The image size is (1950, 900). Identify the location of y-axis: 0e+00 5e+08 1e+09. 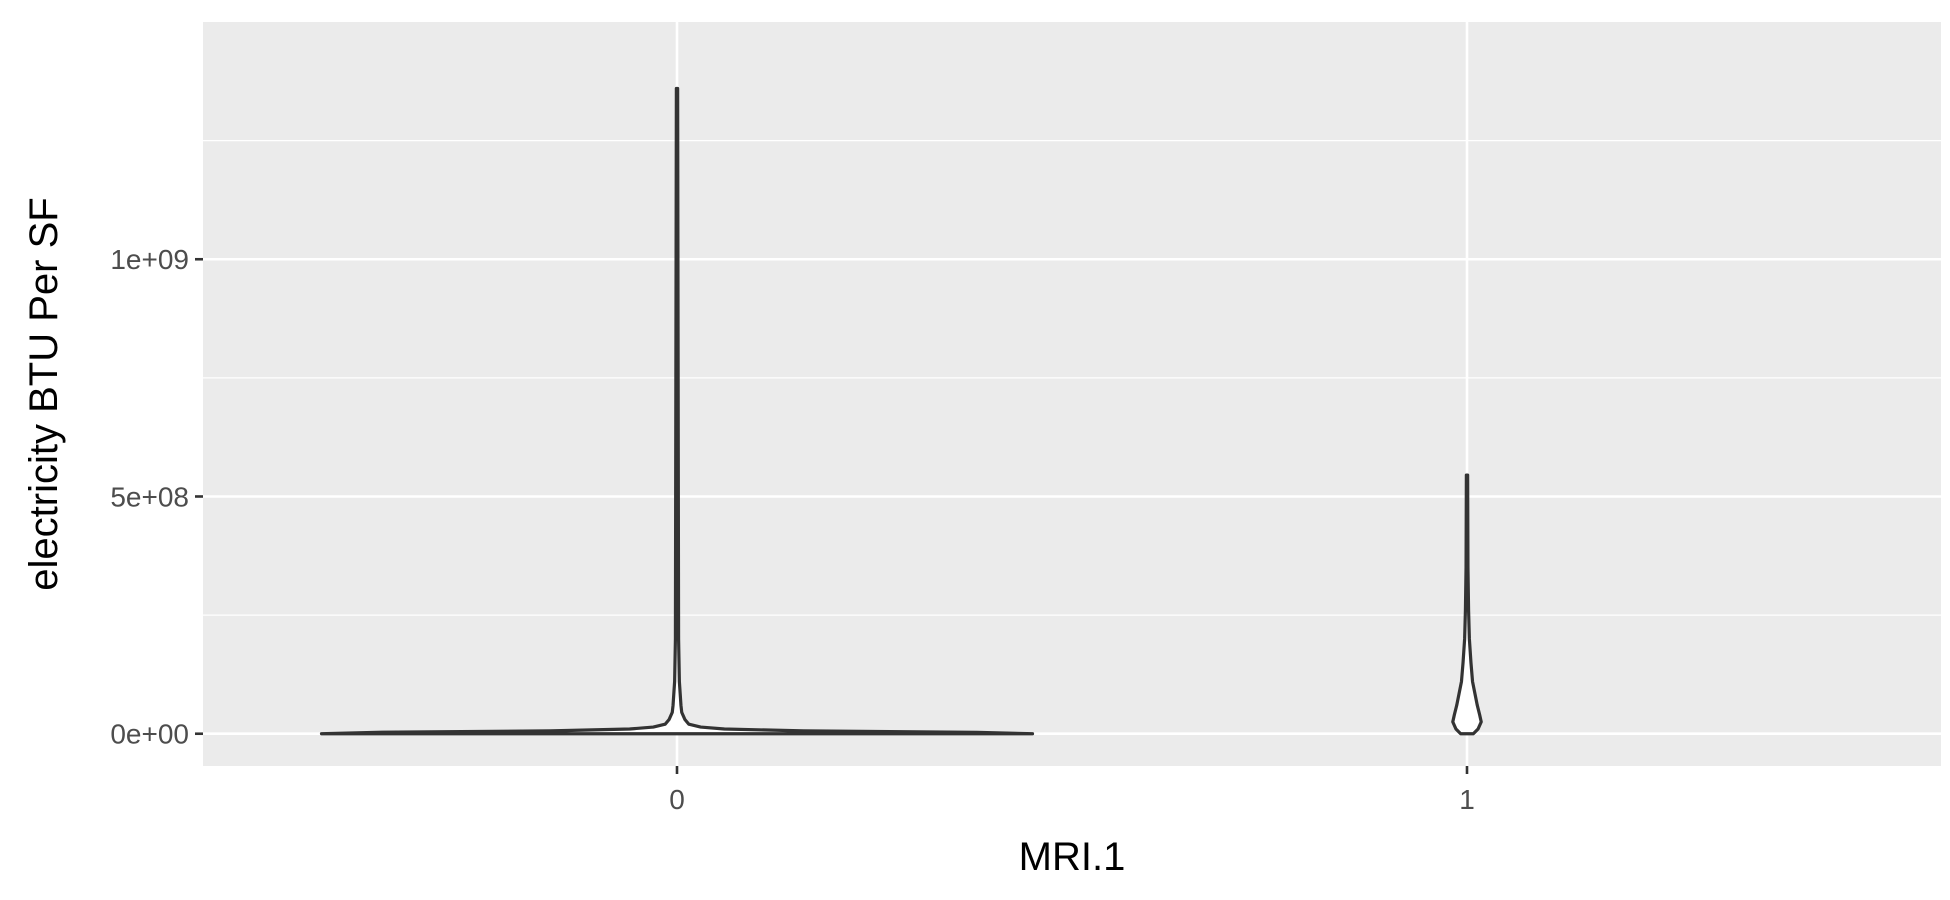
(156, 497).